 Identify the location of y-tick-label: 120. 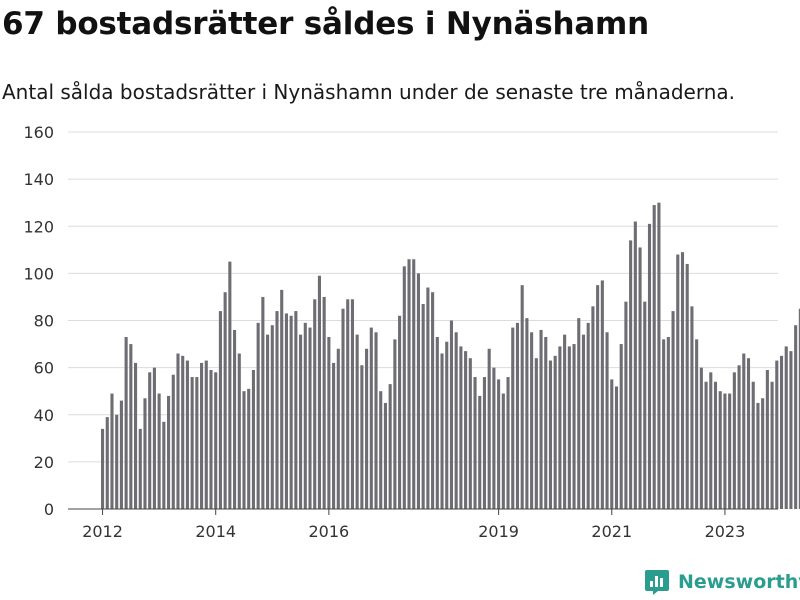
(38, 226).